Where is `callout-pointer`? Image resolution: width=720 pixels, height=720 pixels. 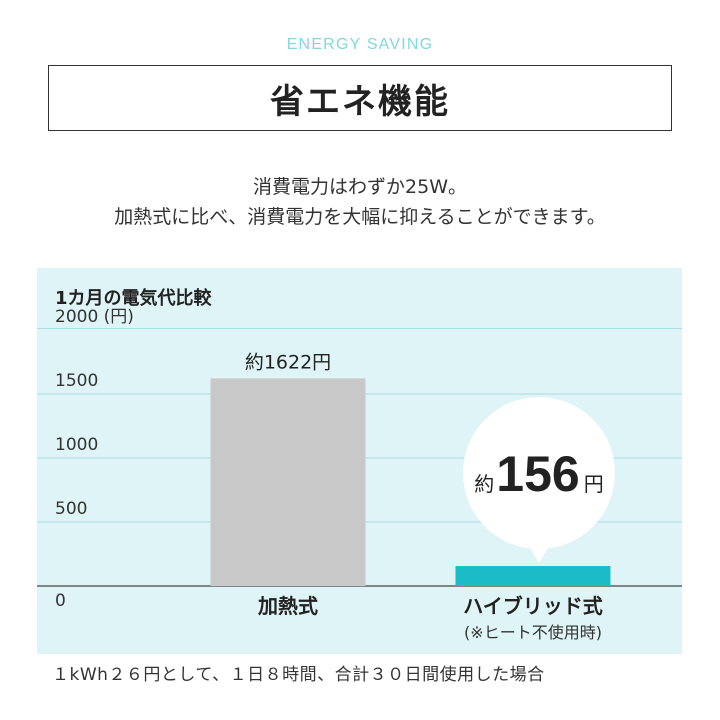
callout-pointer is located at coordinates (539, 553).